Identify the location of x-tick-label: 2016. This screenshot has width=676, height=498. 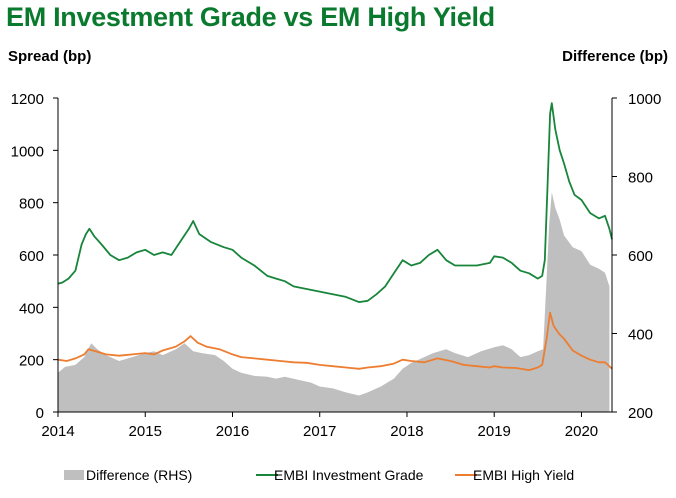
(232, 431).